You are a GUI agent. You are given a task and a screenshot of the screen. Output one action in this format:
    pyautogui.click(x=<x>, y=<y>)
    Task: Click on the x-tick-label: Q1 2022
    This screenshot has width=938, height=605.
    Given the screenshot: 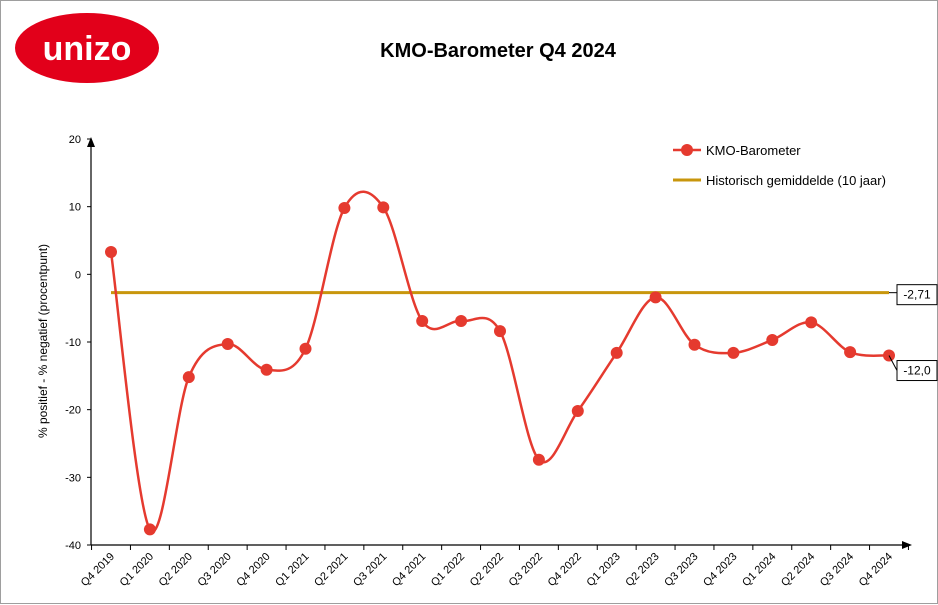 What is the action you would take?
    pyautogui.click(x=448, y=570)
    